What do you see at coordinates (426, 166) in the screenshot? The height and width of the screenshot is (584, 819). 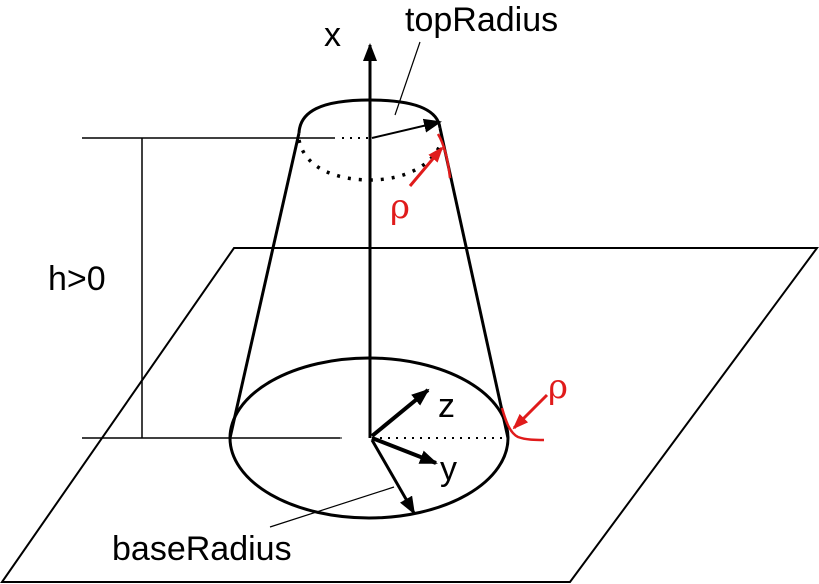 I see `top-rho-arrow` at bounding box center [426, 166].